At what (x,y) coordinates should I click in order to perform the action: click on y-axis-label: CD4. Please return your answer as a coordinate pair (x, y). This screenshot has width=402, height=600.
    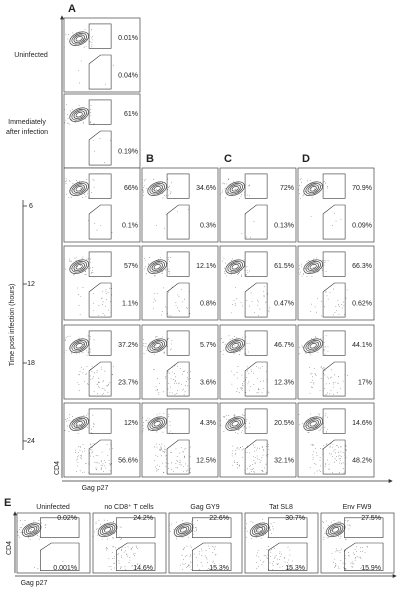
    Looking at the image, I should click on (57, 468).